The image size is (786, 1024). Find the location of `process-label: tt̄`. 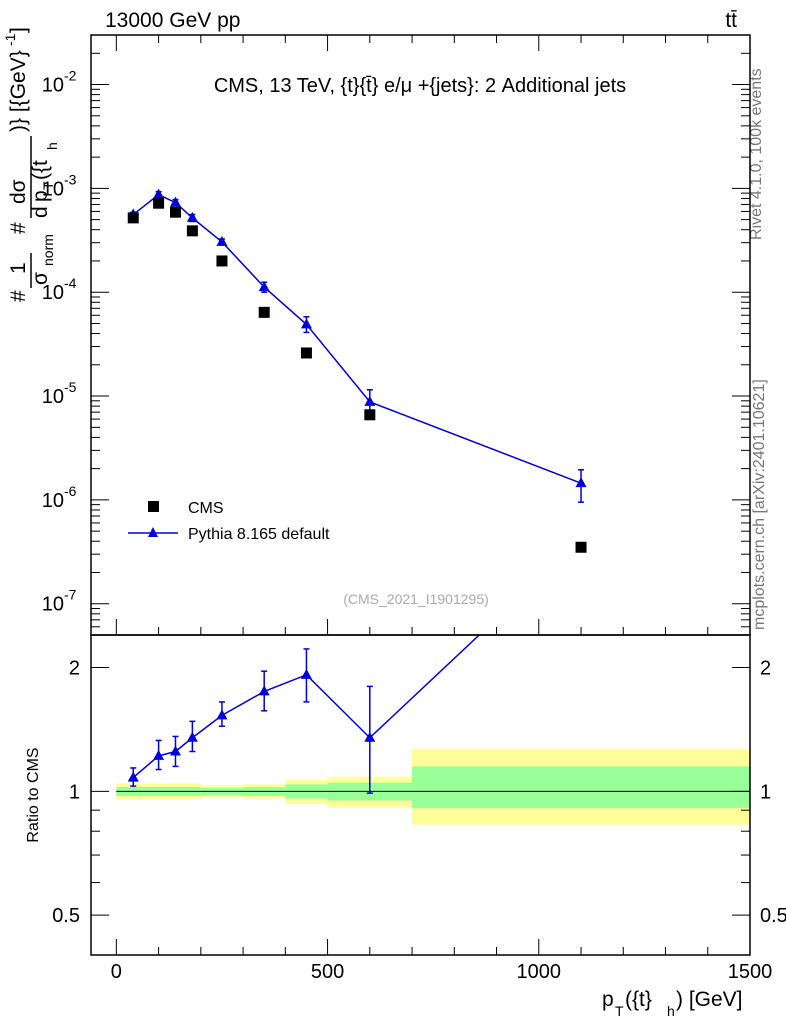

process-label: tt̄ is located at coordinates (731, 20).